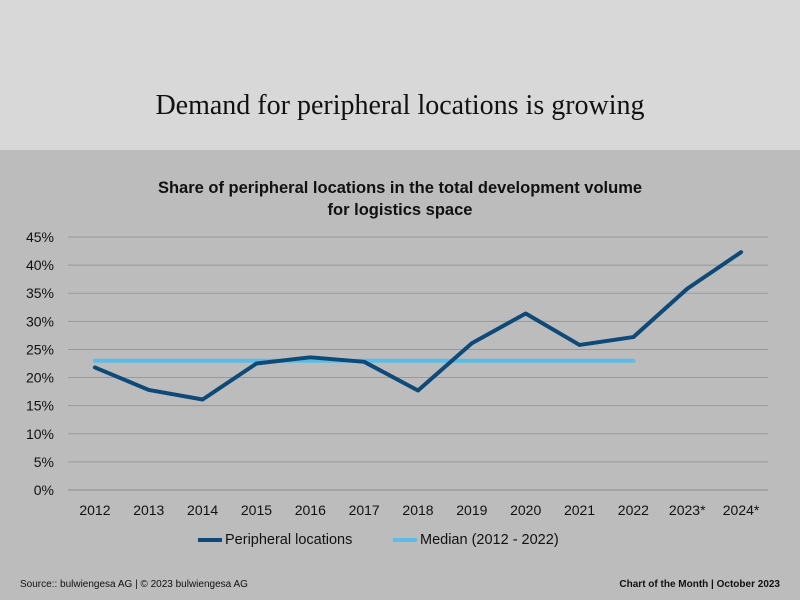 The height and width of the screenshot is (600, 800). I want to click on y-tick-label: 5%, so click(44, 462).